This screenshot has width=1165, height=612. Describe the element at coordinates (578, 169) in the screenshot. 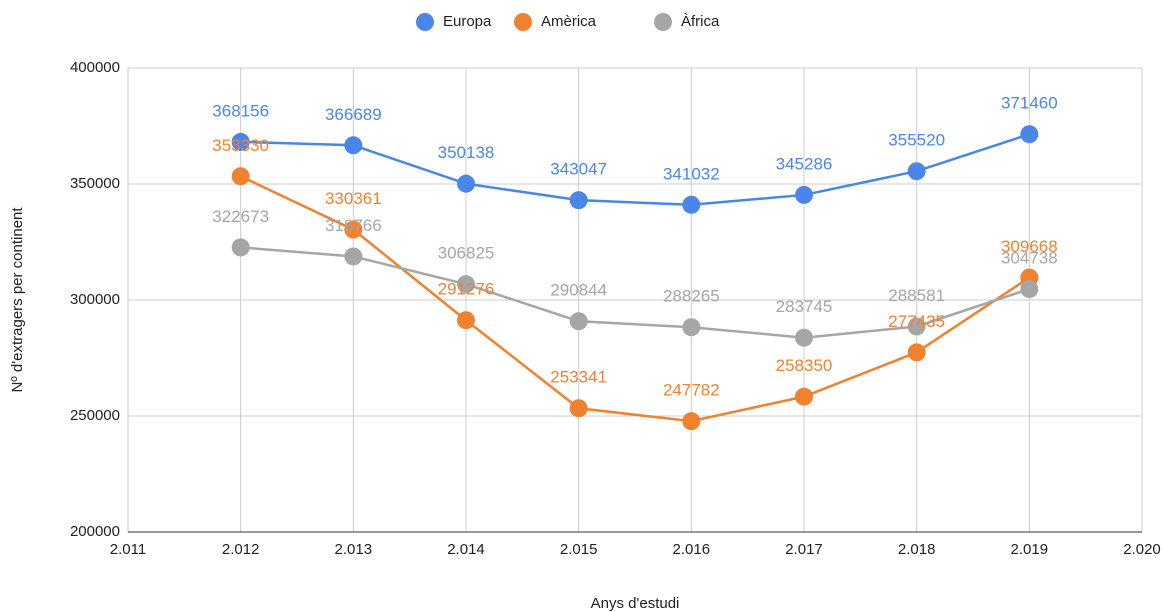

I see `data-label: 343047` at that location.